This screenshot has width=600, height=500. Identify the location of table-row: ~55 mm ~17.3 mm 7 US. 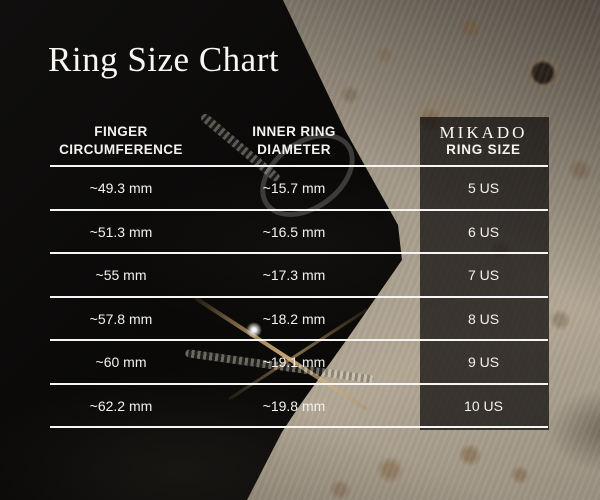
(299, 275).